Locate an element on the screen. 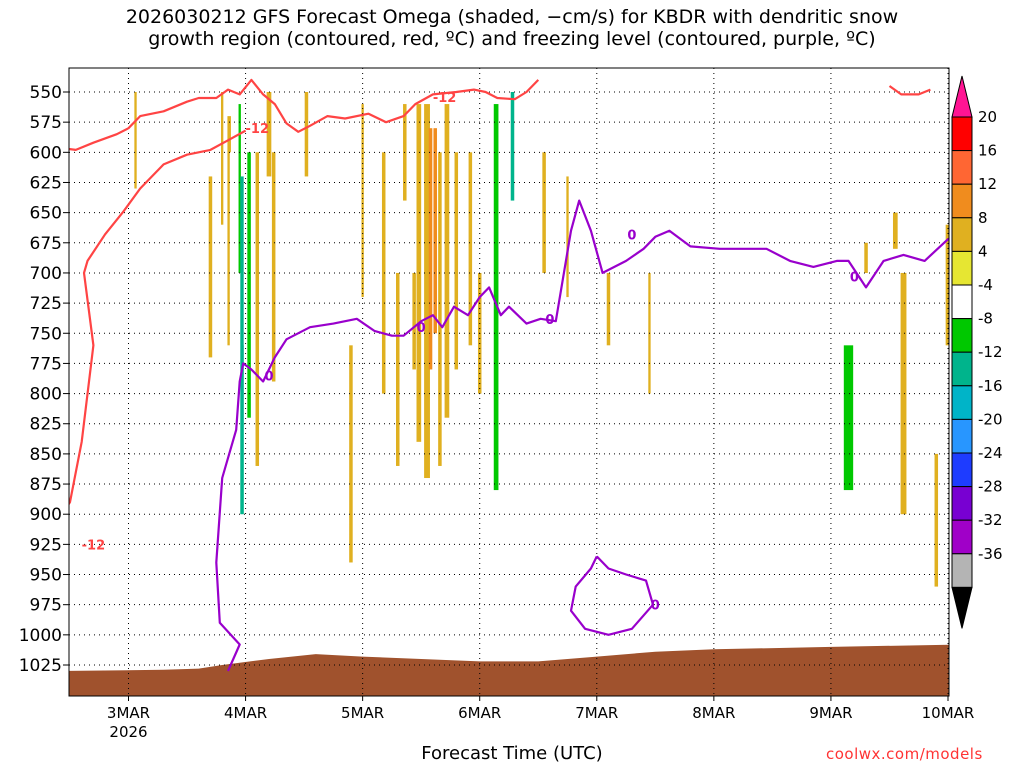  colorbar-bottom-arrow is located at coordinates (962, 607).